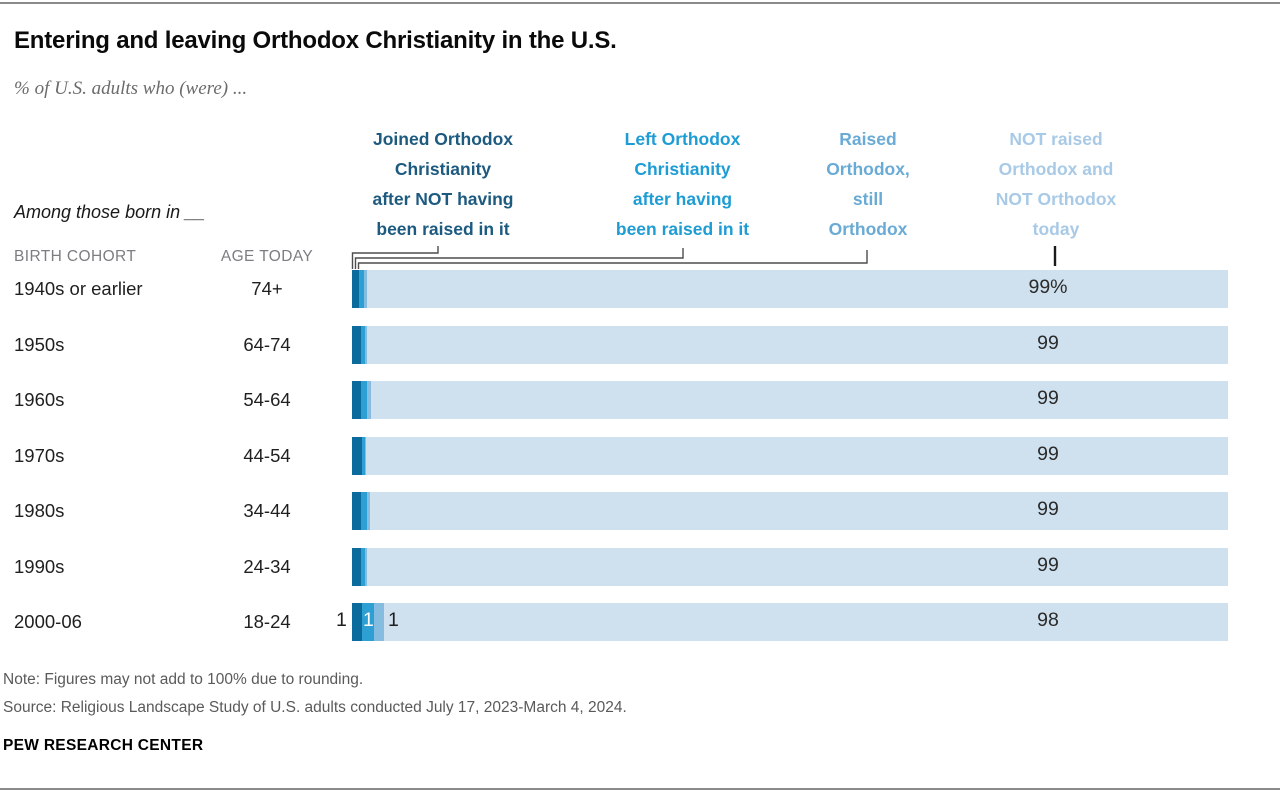 The image size is (1280, 792). Describe the element at coordinates (110, 212) in the screenshot. I see `among-born-label: Among those born in __` at that location.